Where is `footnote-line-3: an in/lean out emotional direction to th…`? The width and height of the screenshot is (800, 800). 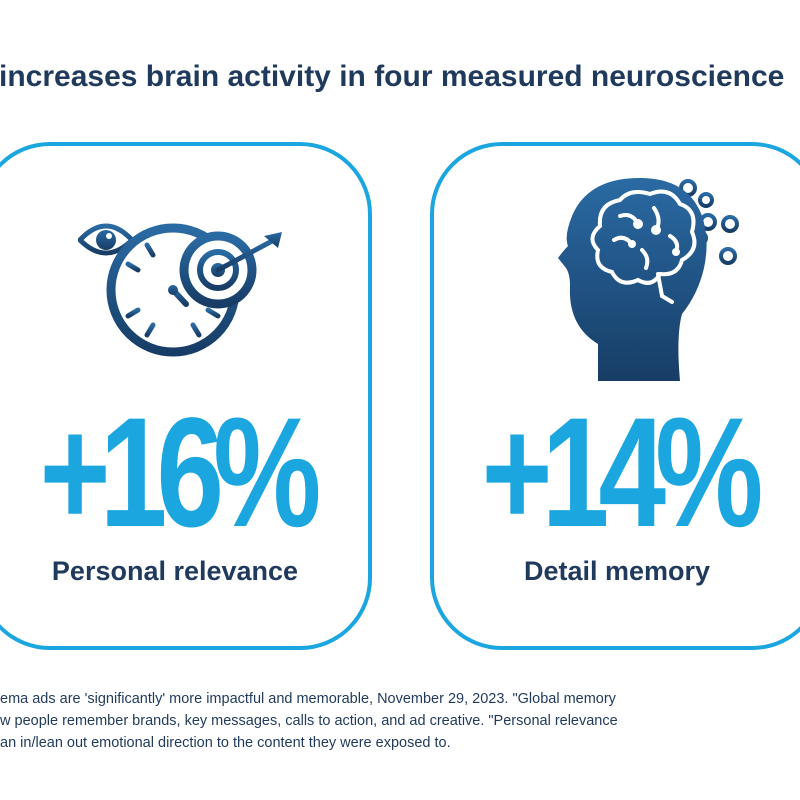 footnote-line-3: an in/lean out emotional direction to th… is located at coordinates (225, 743).